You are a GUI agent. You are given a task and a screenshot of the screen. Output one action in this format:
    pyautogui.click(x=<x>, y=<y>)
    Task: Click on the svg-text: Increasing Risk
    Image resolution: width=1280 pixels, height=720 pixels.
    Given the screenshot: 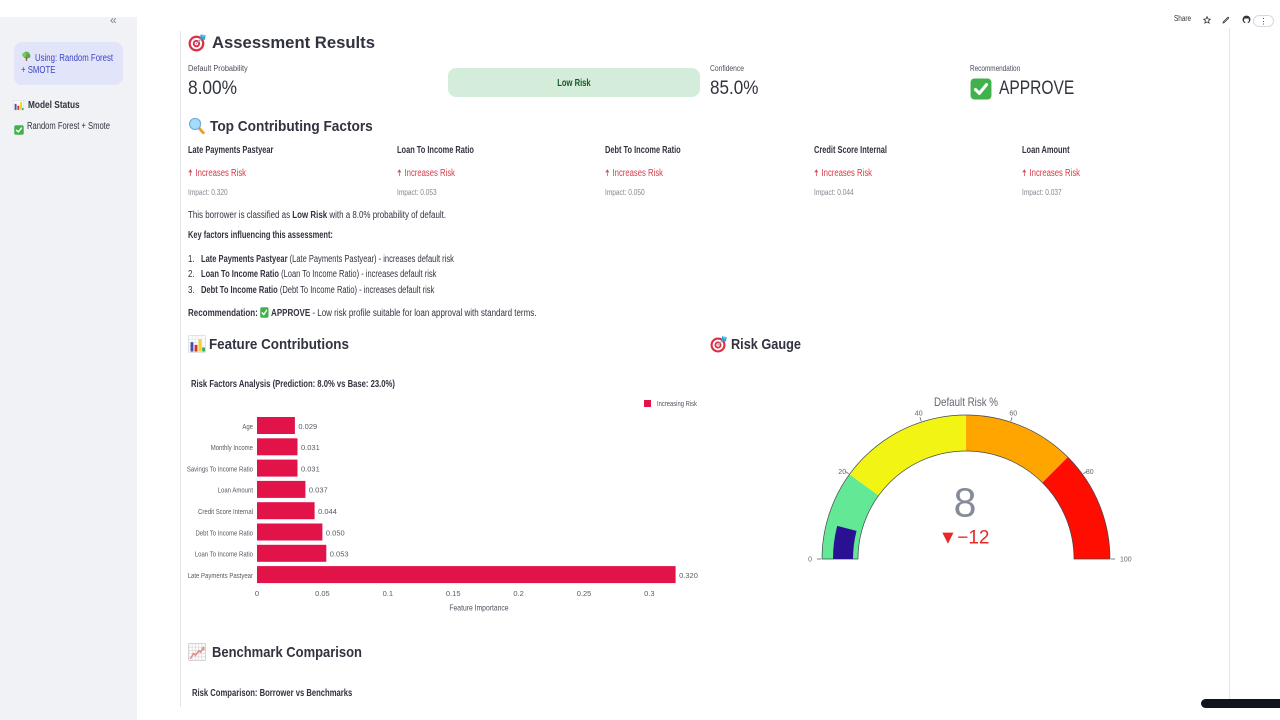 What is the action you would take?
    pyautogui.click(x=677, y=405)
    